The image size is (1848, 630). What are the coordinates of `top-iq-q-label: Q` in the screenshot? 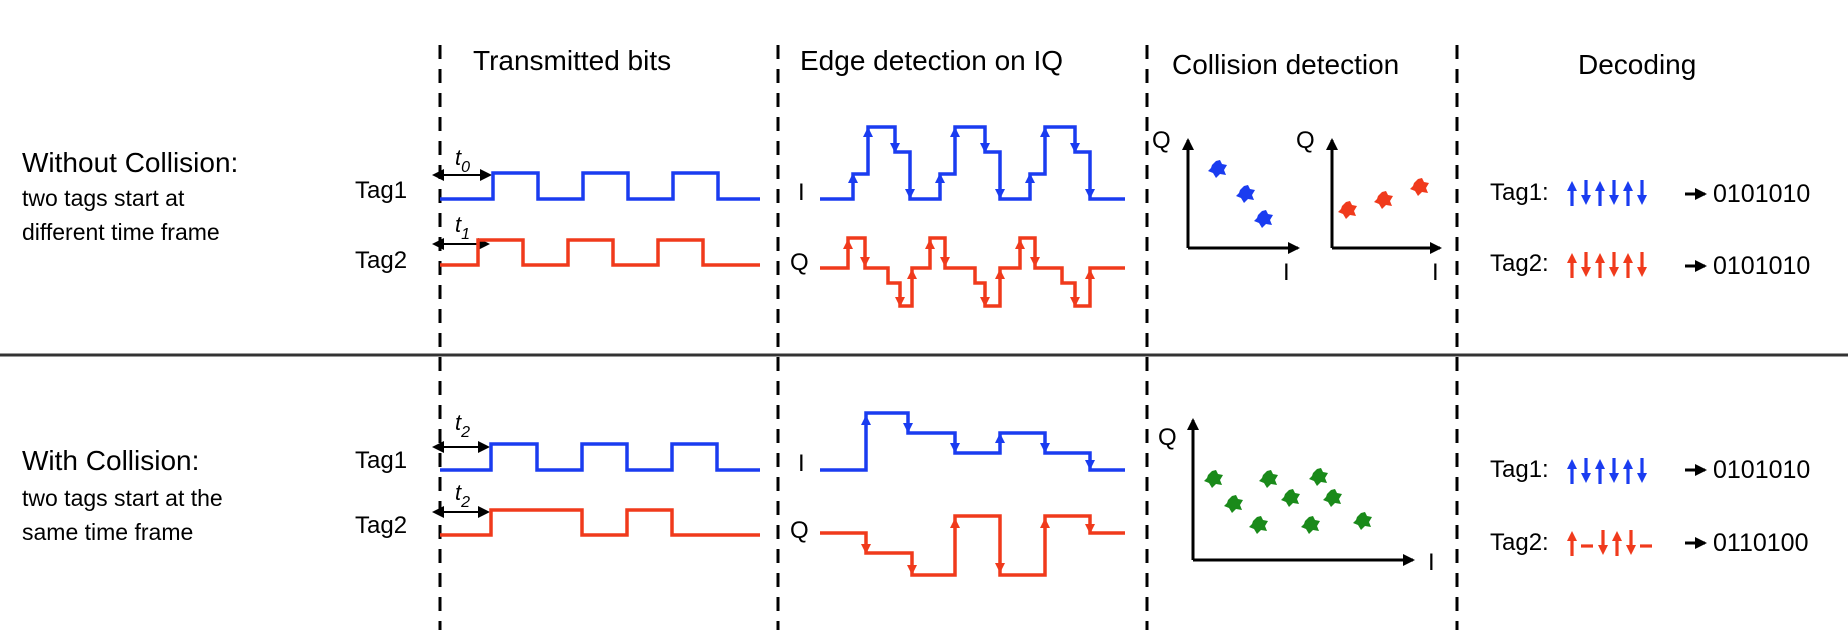 It's located at (799, 262).